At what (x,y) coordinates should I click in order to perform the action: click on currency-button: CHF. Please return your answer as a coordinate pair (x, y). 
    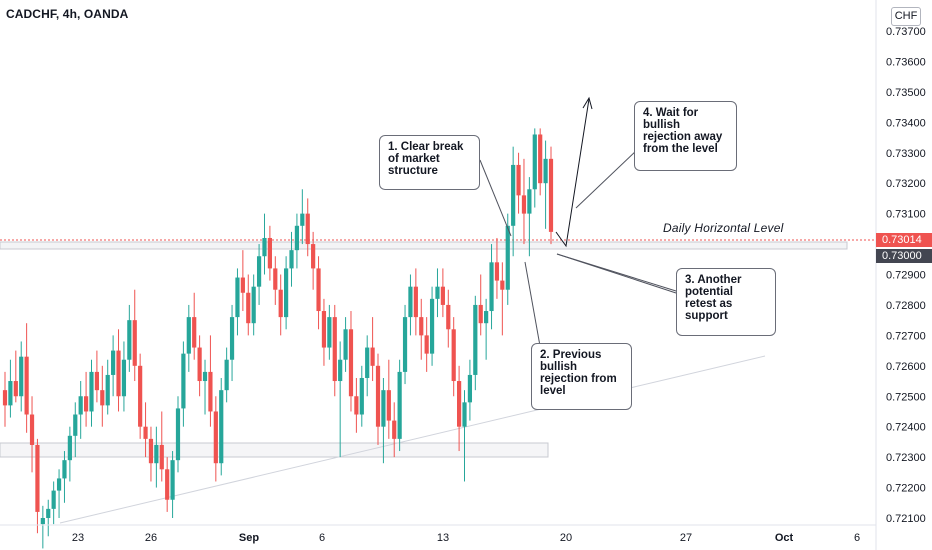
    Looking at the image, I should click on (906, 16).